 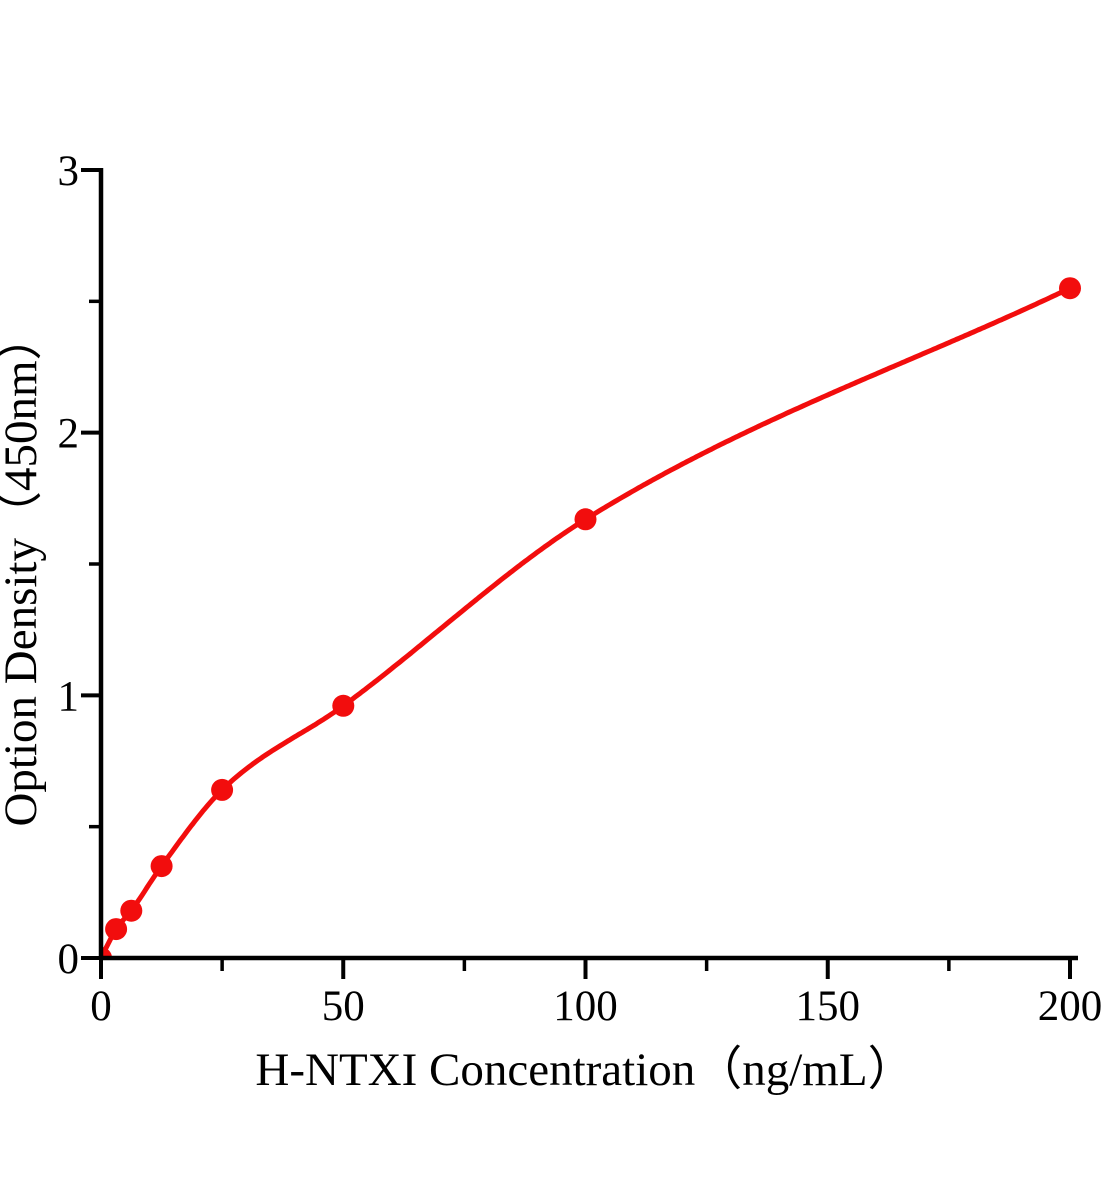 What do you see at coordinates (585, 1006) in the screenshot?
I see `x-tick-label: 100` at bounding box center [585, 1006].